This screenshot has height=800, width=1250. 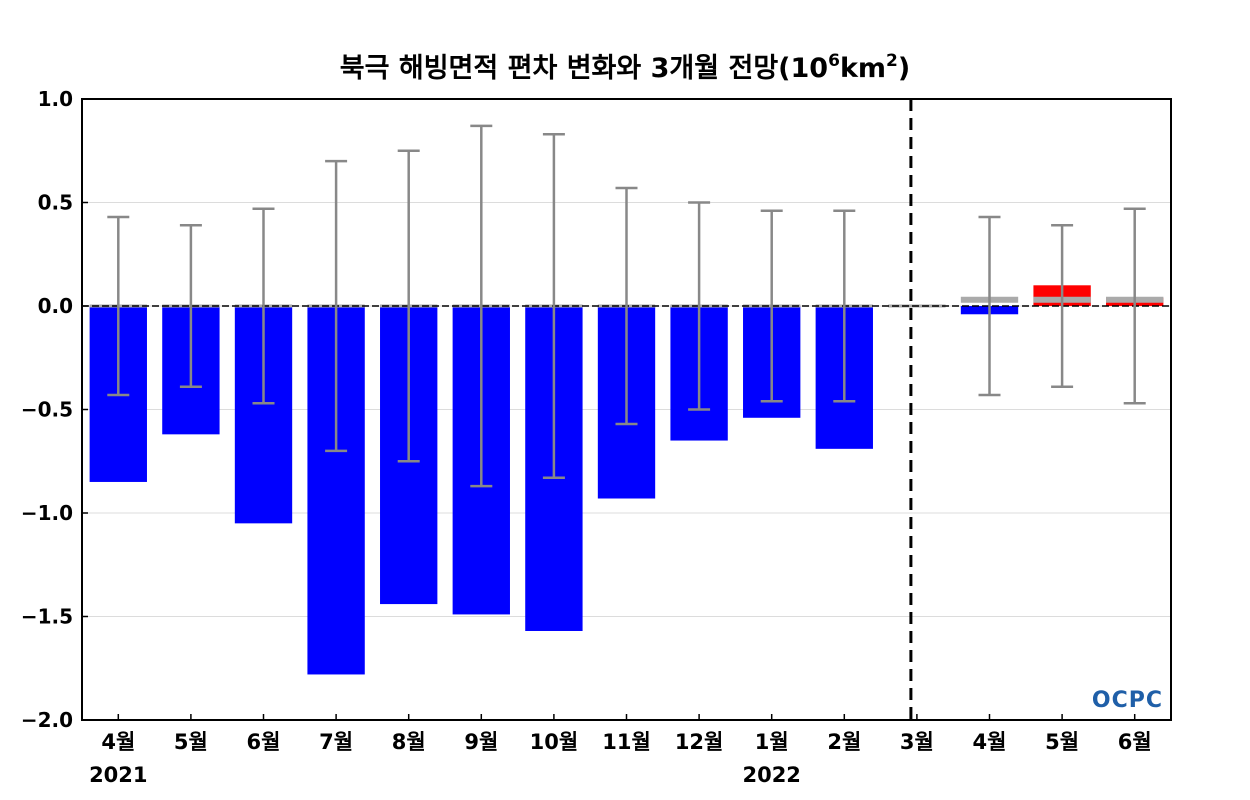 I want to click on title-unit: km, so click(x=863, y=68).